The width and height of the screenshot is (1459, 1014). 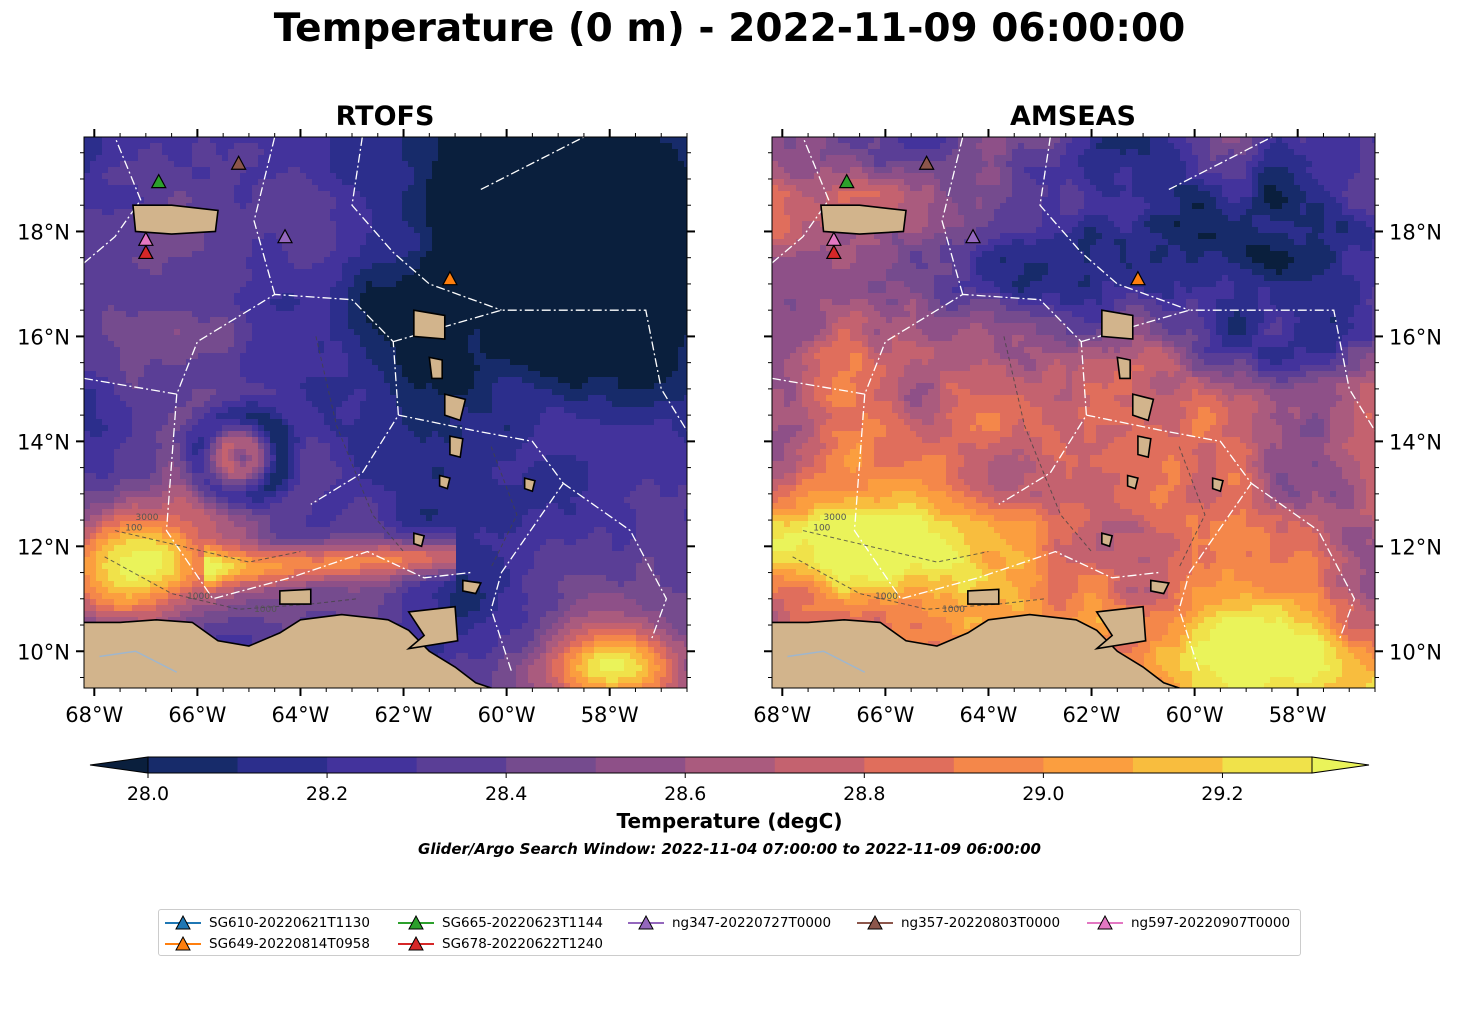 What do you see at coordinates (43, 232) in the screenshot?
I see `y-tick-label: 18°N` at bounding box center [43, 232].